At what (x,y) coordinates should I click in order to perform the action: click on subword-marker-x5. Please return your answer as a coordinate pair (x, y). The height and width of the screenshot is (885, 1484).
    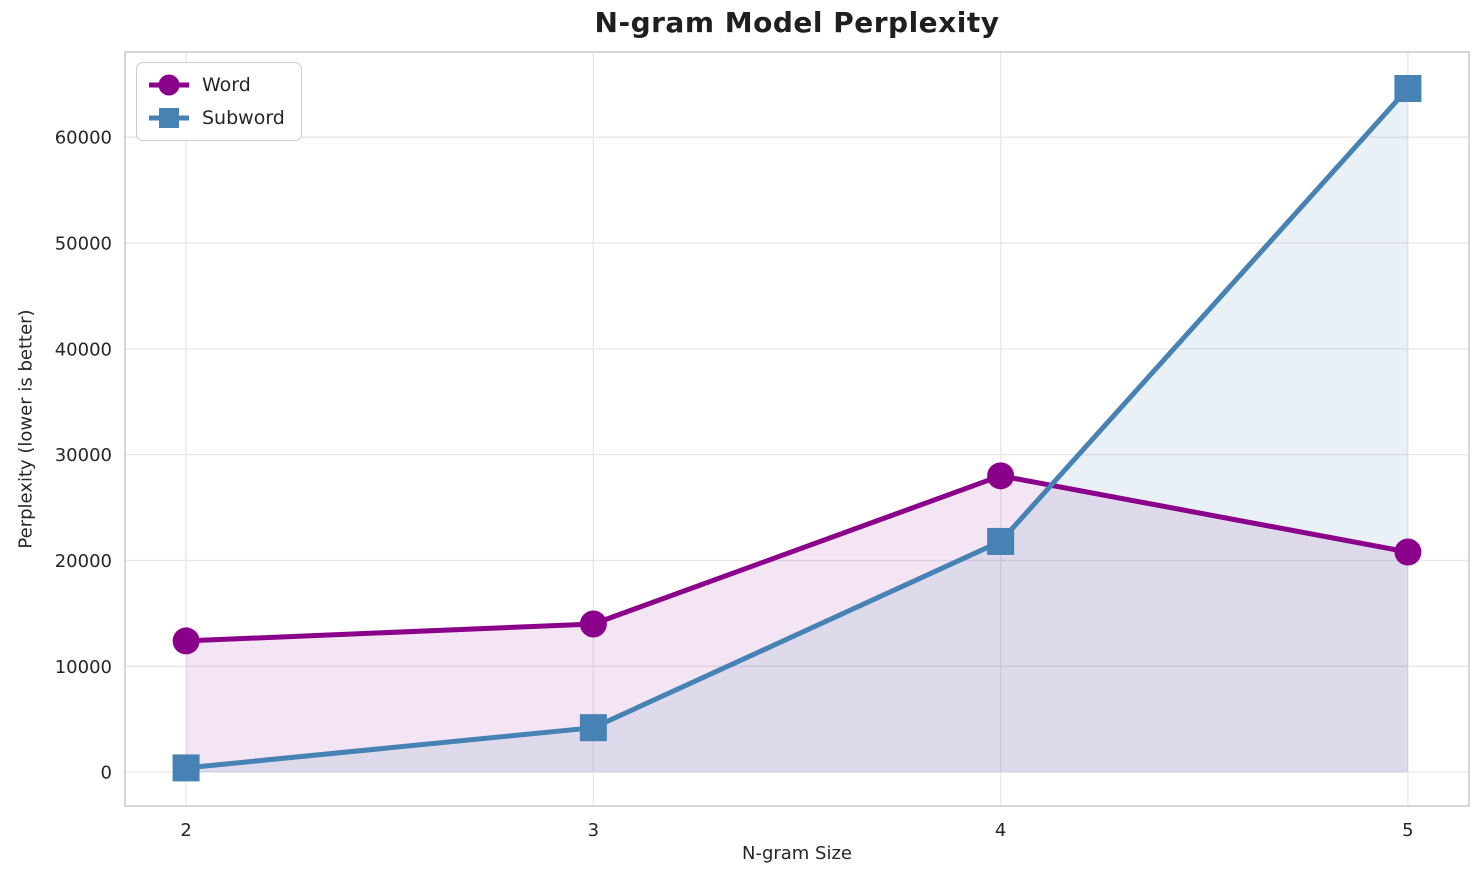
    Looking at the image, I should click on (1408, 89).